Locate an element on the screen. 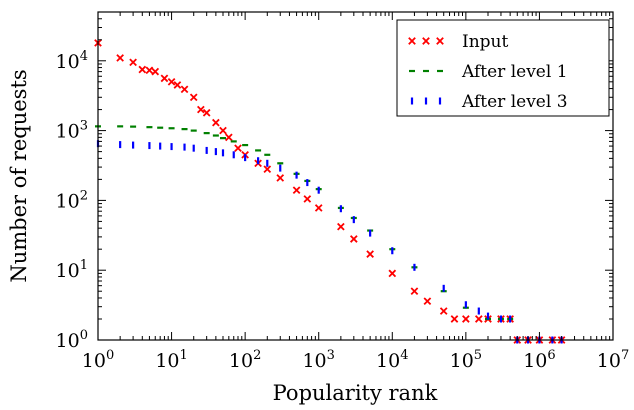  x-tick-label: 107 is located at coordinates (613, 360).